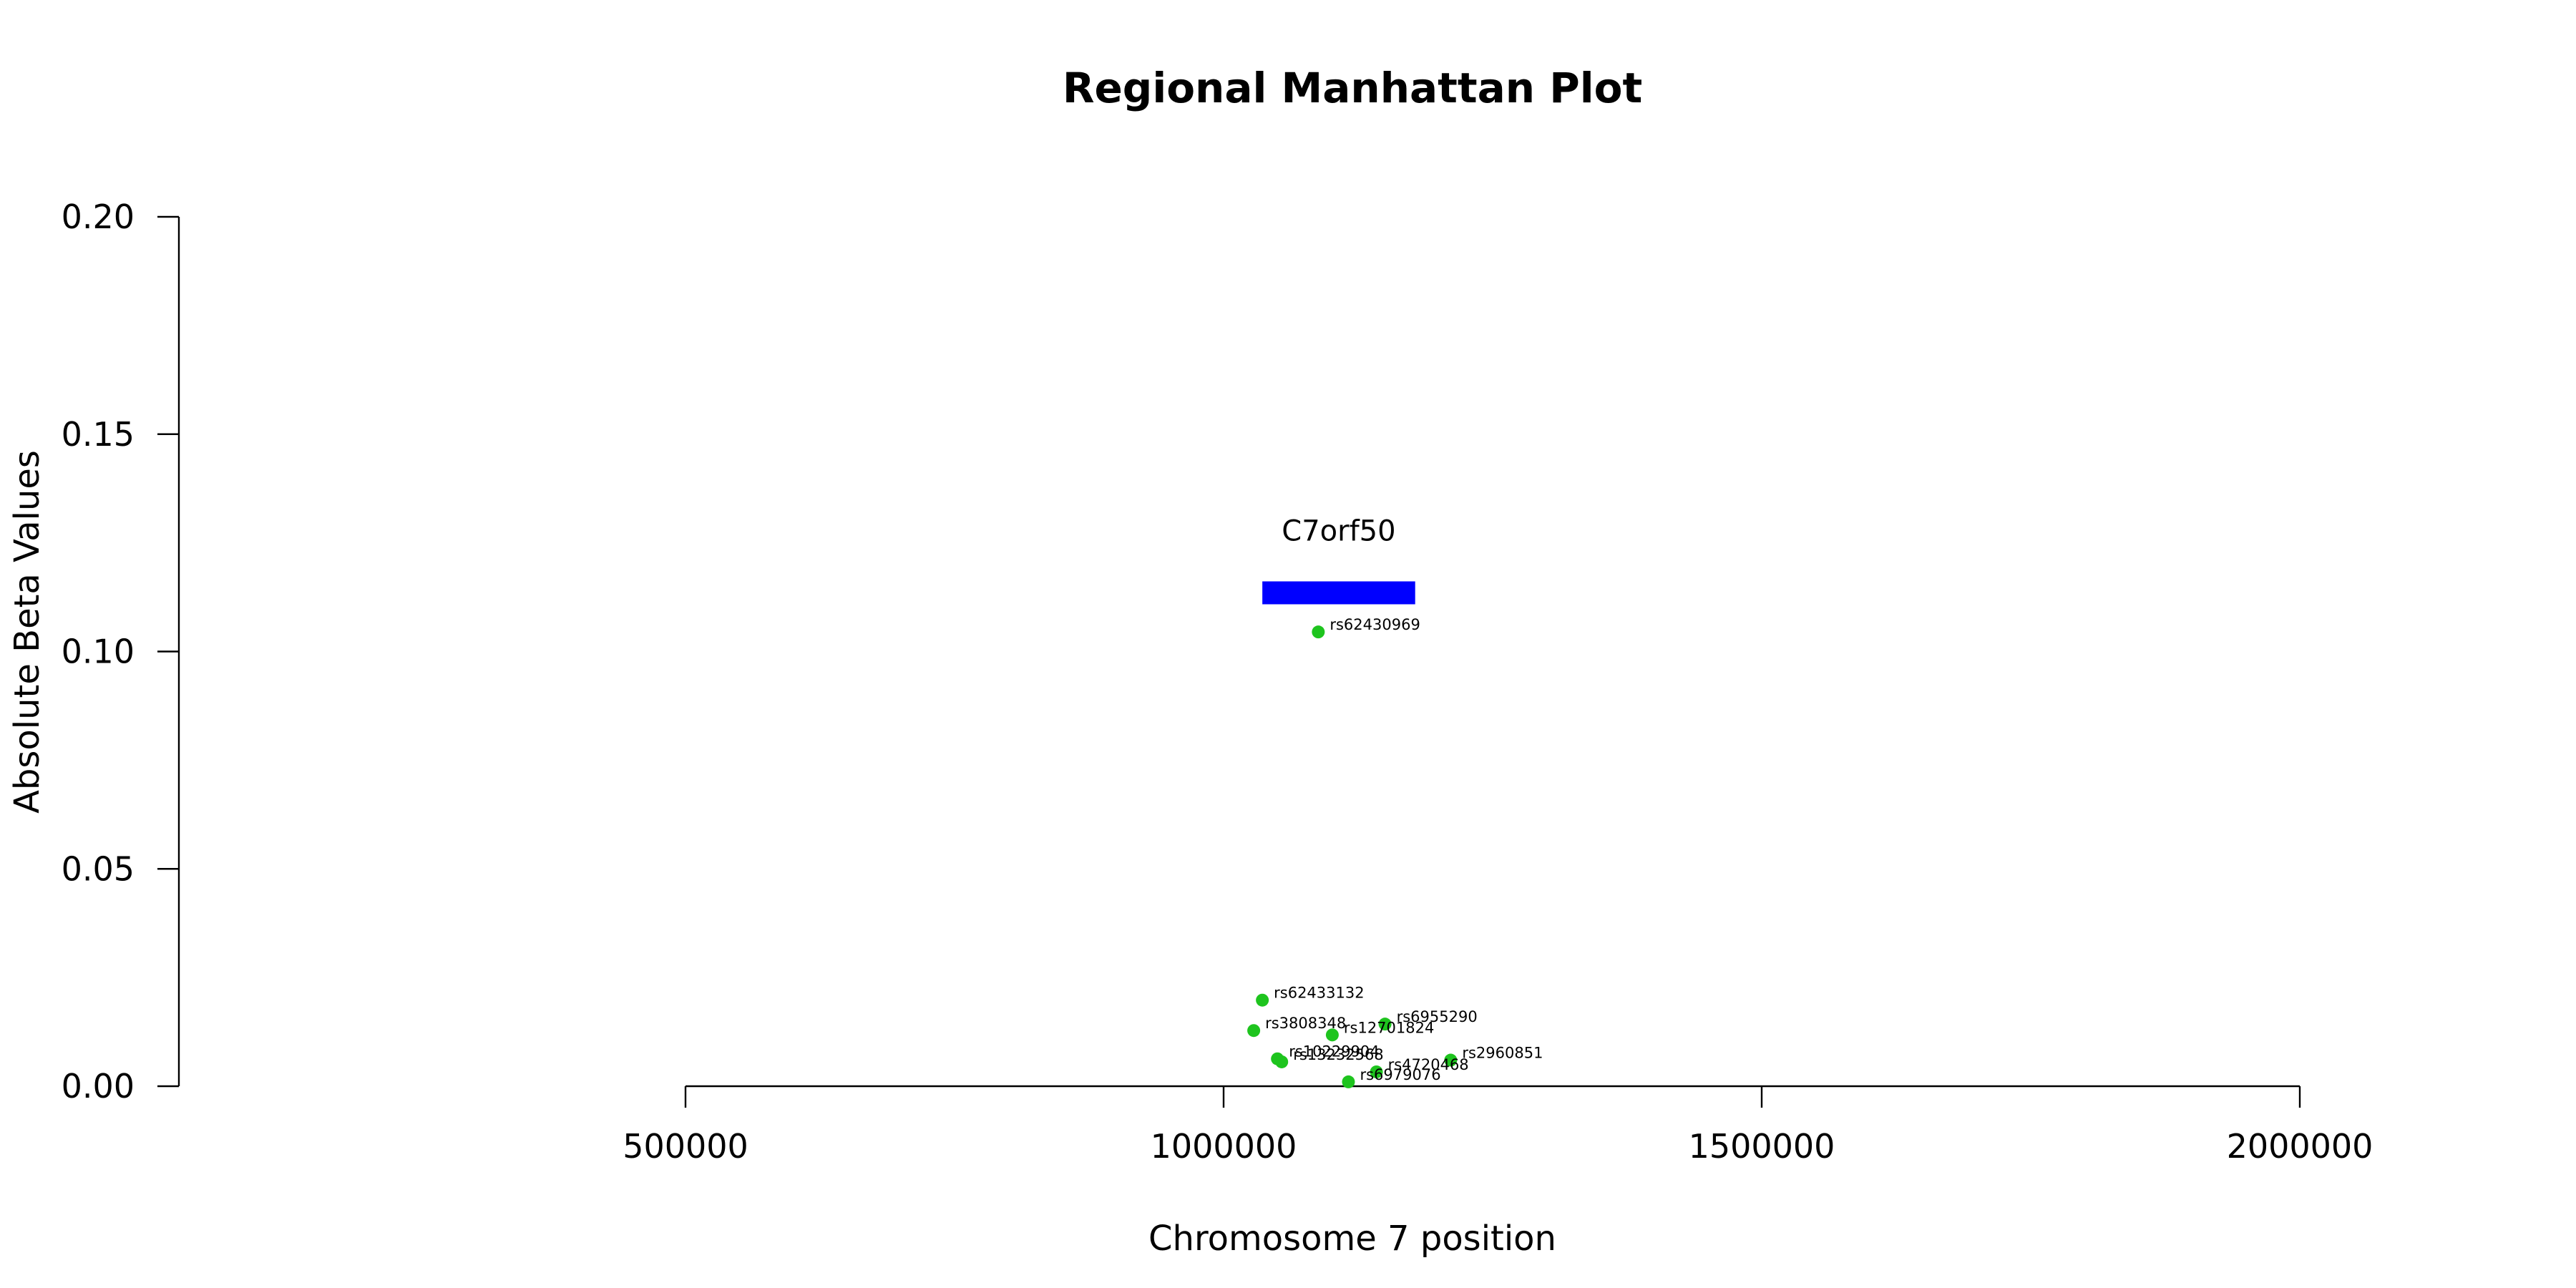  What do you see at coordinates (685, 1146) in the screenshot?
I see `x-tick-label: 500000` at bounding box center [685, 1146].